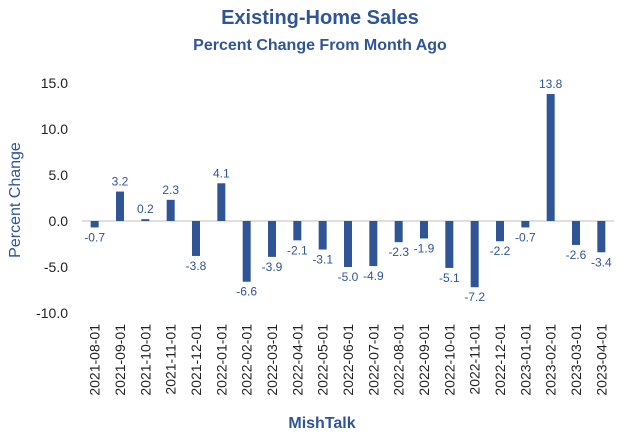  Describe the element at coordinates (56, 267) in the screenshot. I see `y-tick-label: -5.0` at that location.